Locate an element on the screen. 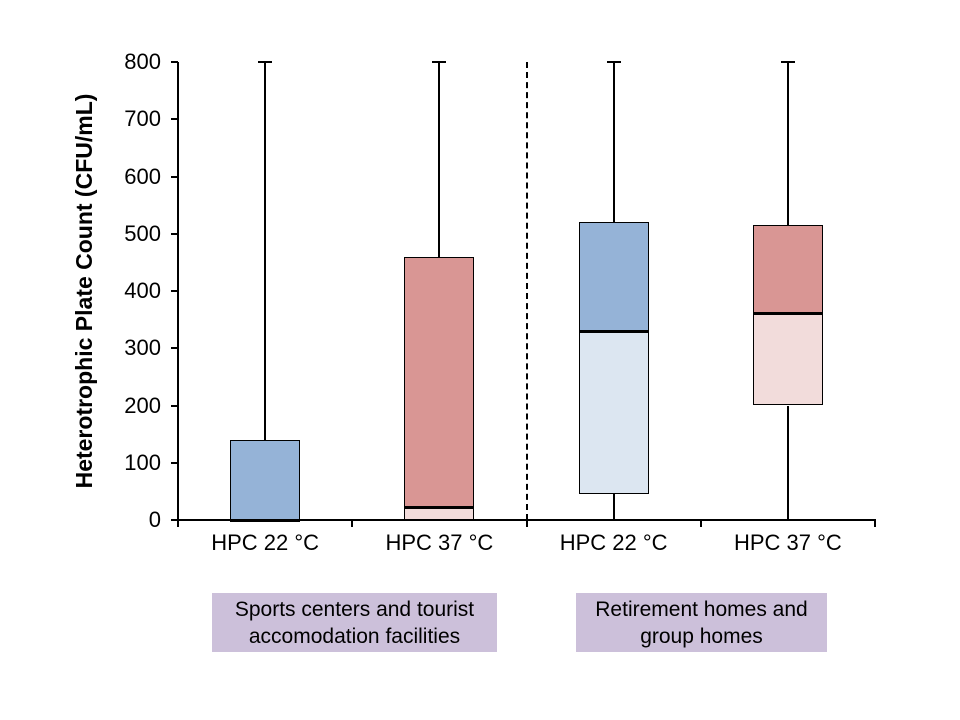 Image resolution: width=960 pixels, height=720 pixels. y-tick-label: 200 is located at coordinates (142, 405).